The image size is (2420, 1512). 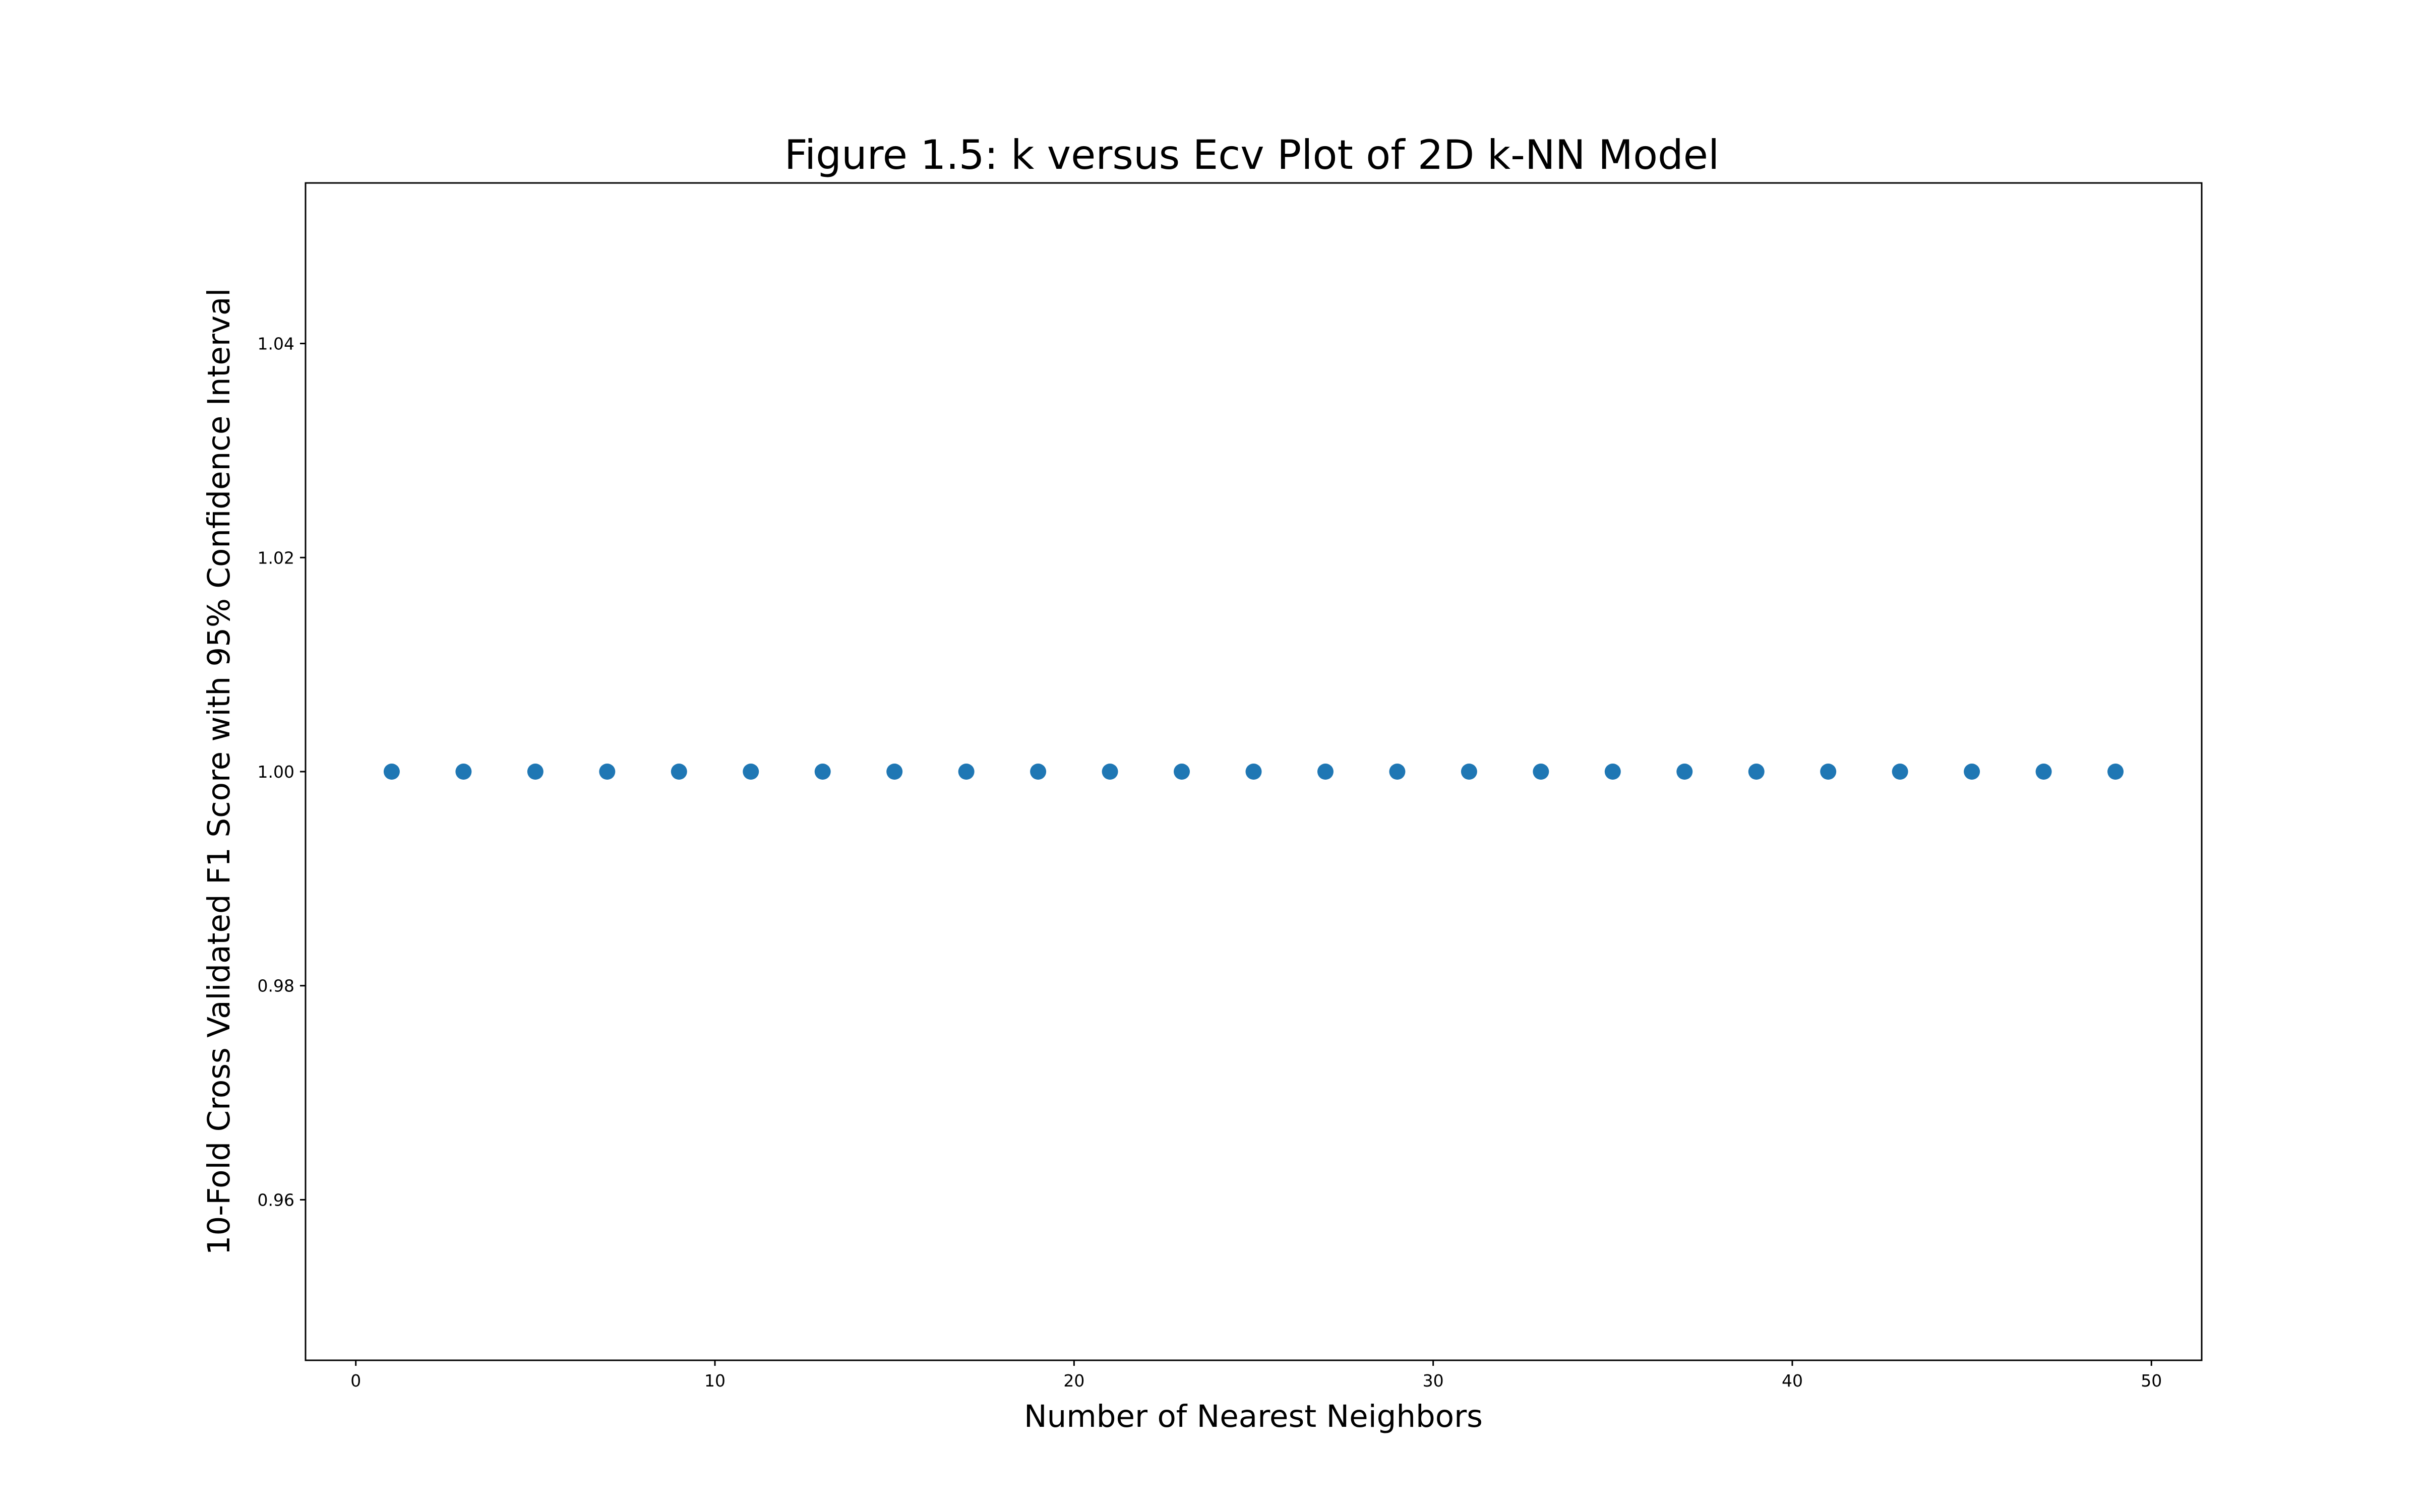 I want to click on y-tick-label: 1.02, so click(x=276, y=558).